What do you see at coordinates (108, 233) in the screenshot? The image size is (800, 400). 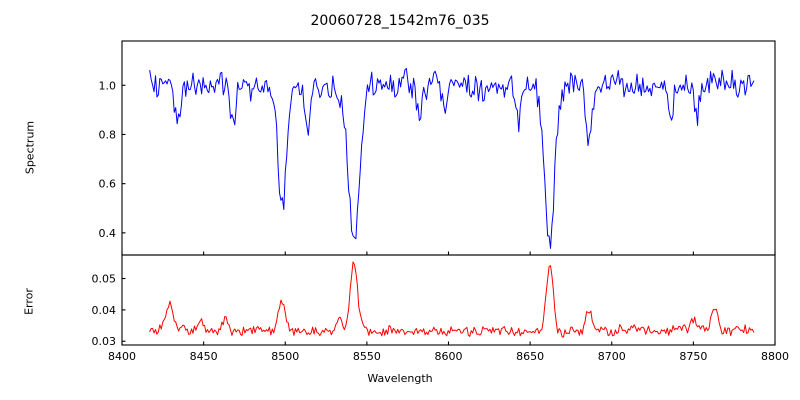 I see `y-tick-label: 0.4` at bounding box center [108, 233].